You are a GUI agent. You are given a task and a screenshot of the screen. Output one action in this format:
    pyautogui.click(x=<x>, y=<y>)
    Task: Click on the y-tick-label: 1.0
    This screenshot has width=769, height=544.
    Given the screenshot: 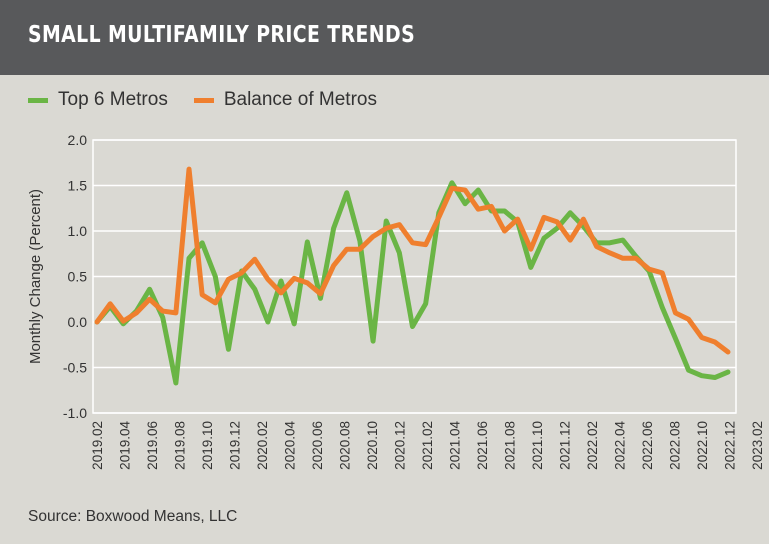 What is the action you would take?
    pyautogui.click(x=78, y=231)
    